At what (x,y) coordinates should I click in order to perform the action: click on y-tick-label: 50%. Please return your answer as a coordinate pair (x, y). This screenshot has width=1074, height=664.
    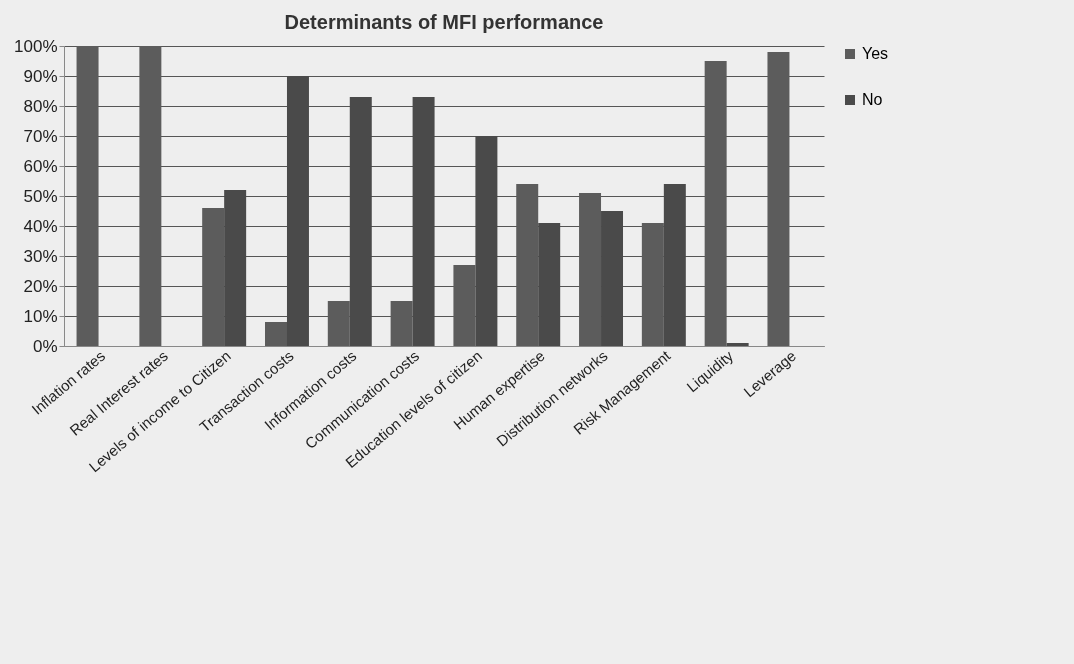
    Looking at the image, I should click on (40, 196).